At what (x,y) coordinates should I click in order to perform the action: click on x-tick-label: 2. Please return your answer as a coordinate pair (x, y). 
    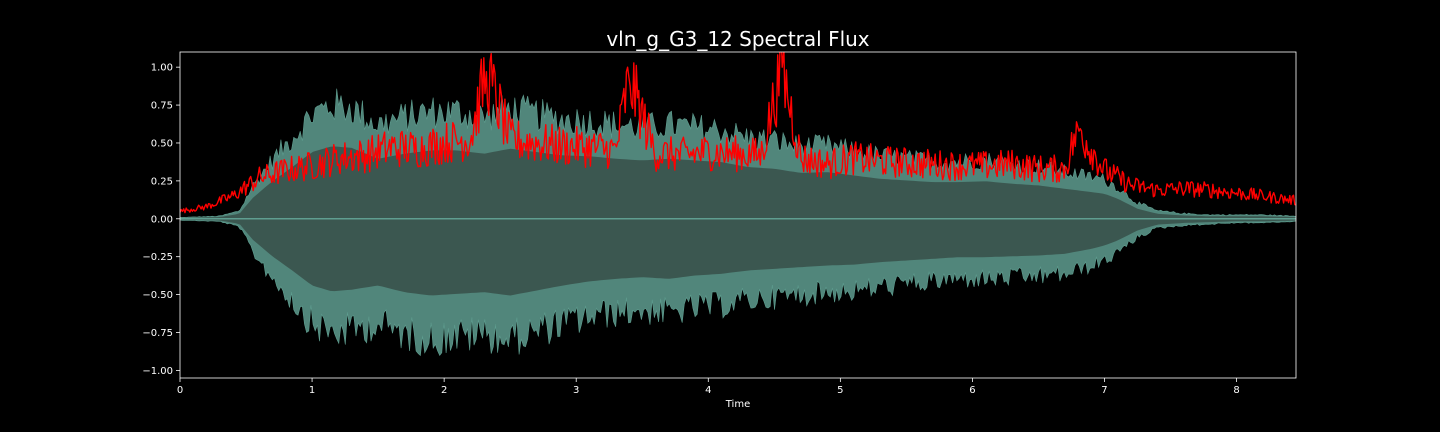
    Looking at the image, I should click on (444, 390).